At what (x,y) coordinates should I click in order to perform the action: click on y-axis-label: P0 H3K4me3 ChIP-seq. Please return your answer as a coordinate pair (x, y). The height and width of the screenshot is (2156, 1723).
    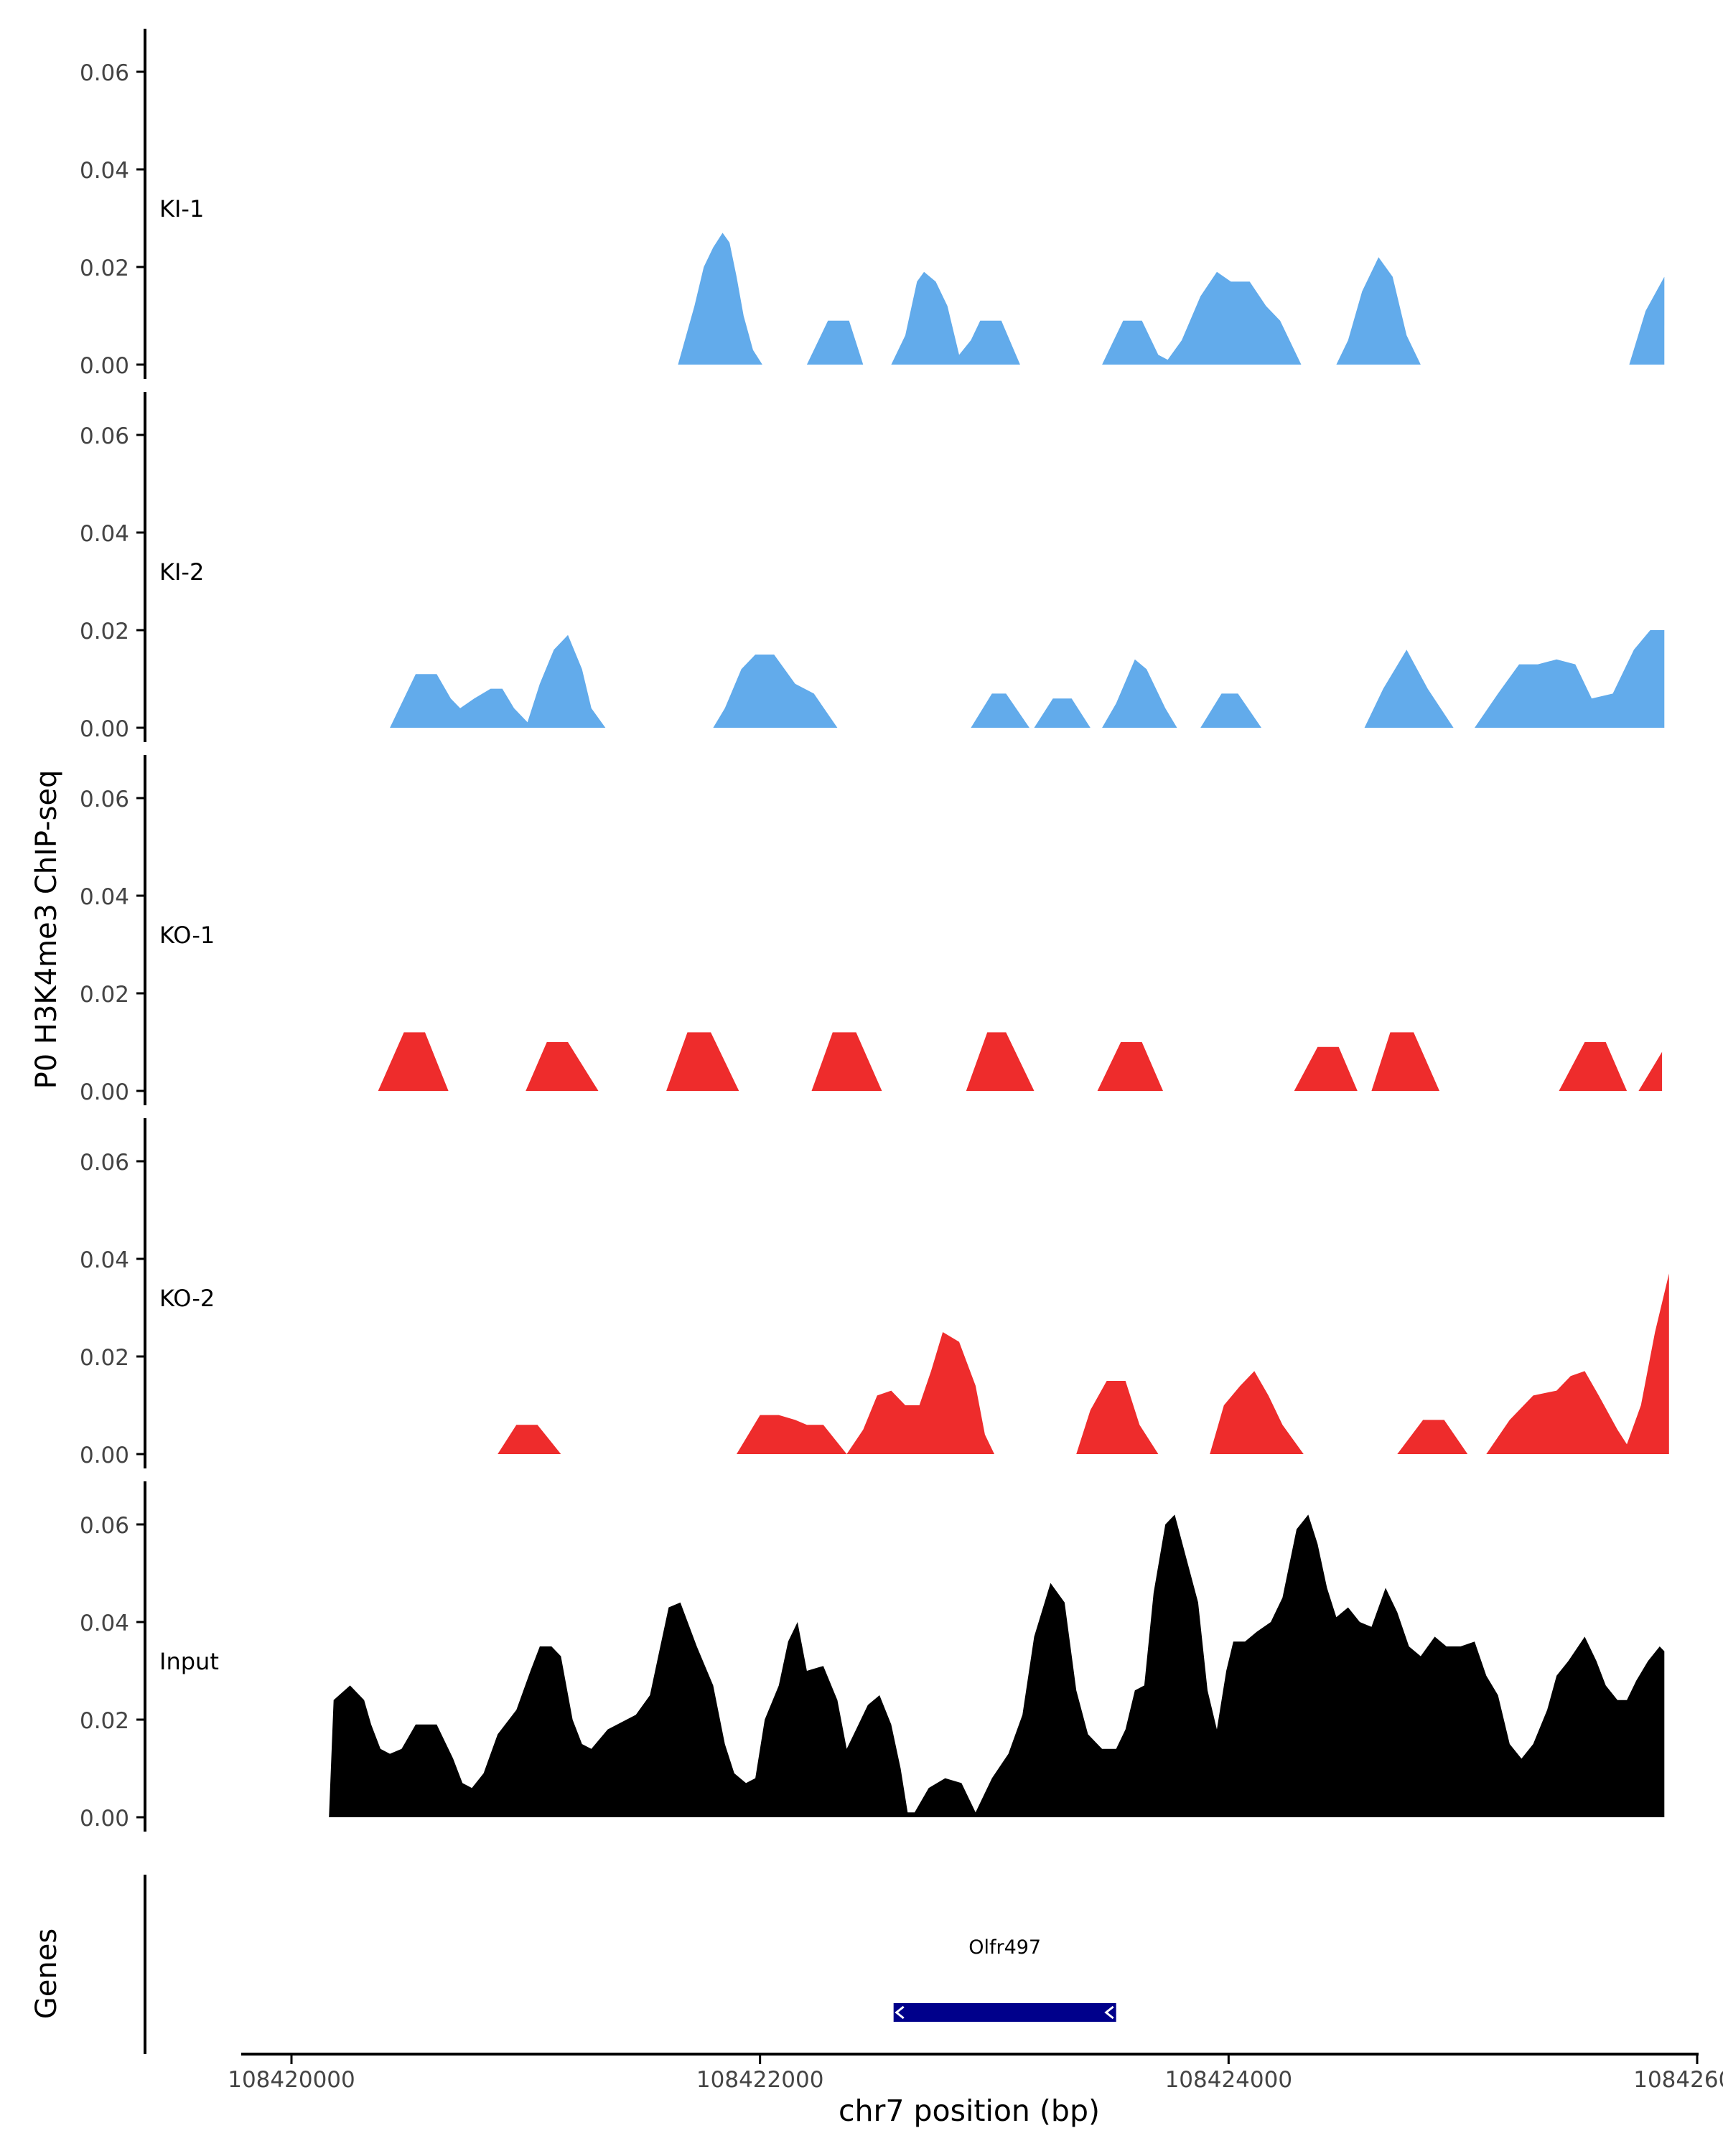
    Looking at the image, I should click on (46, 929).